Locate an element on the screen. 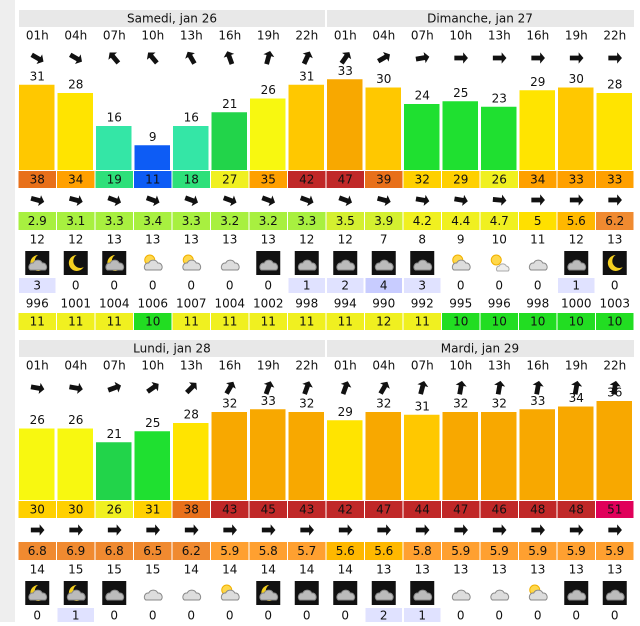 This screenshot has height=626, width=640. wind-value: 25 is located at coordinates (152, 423).